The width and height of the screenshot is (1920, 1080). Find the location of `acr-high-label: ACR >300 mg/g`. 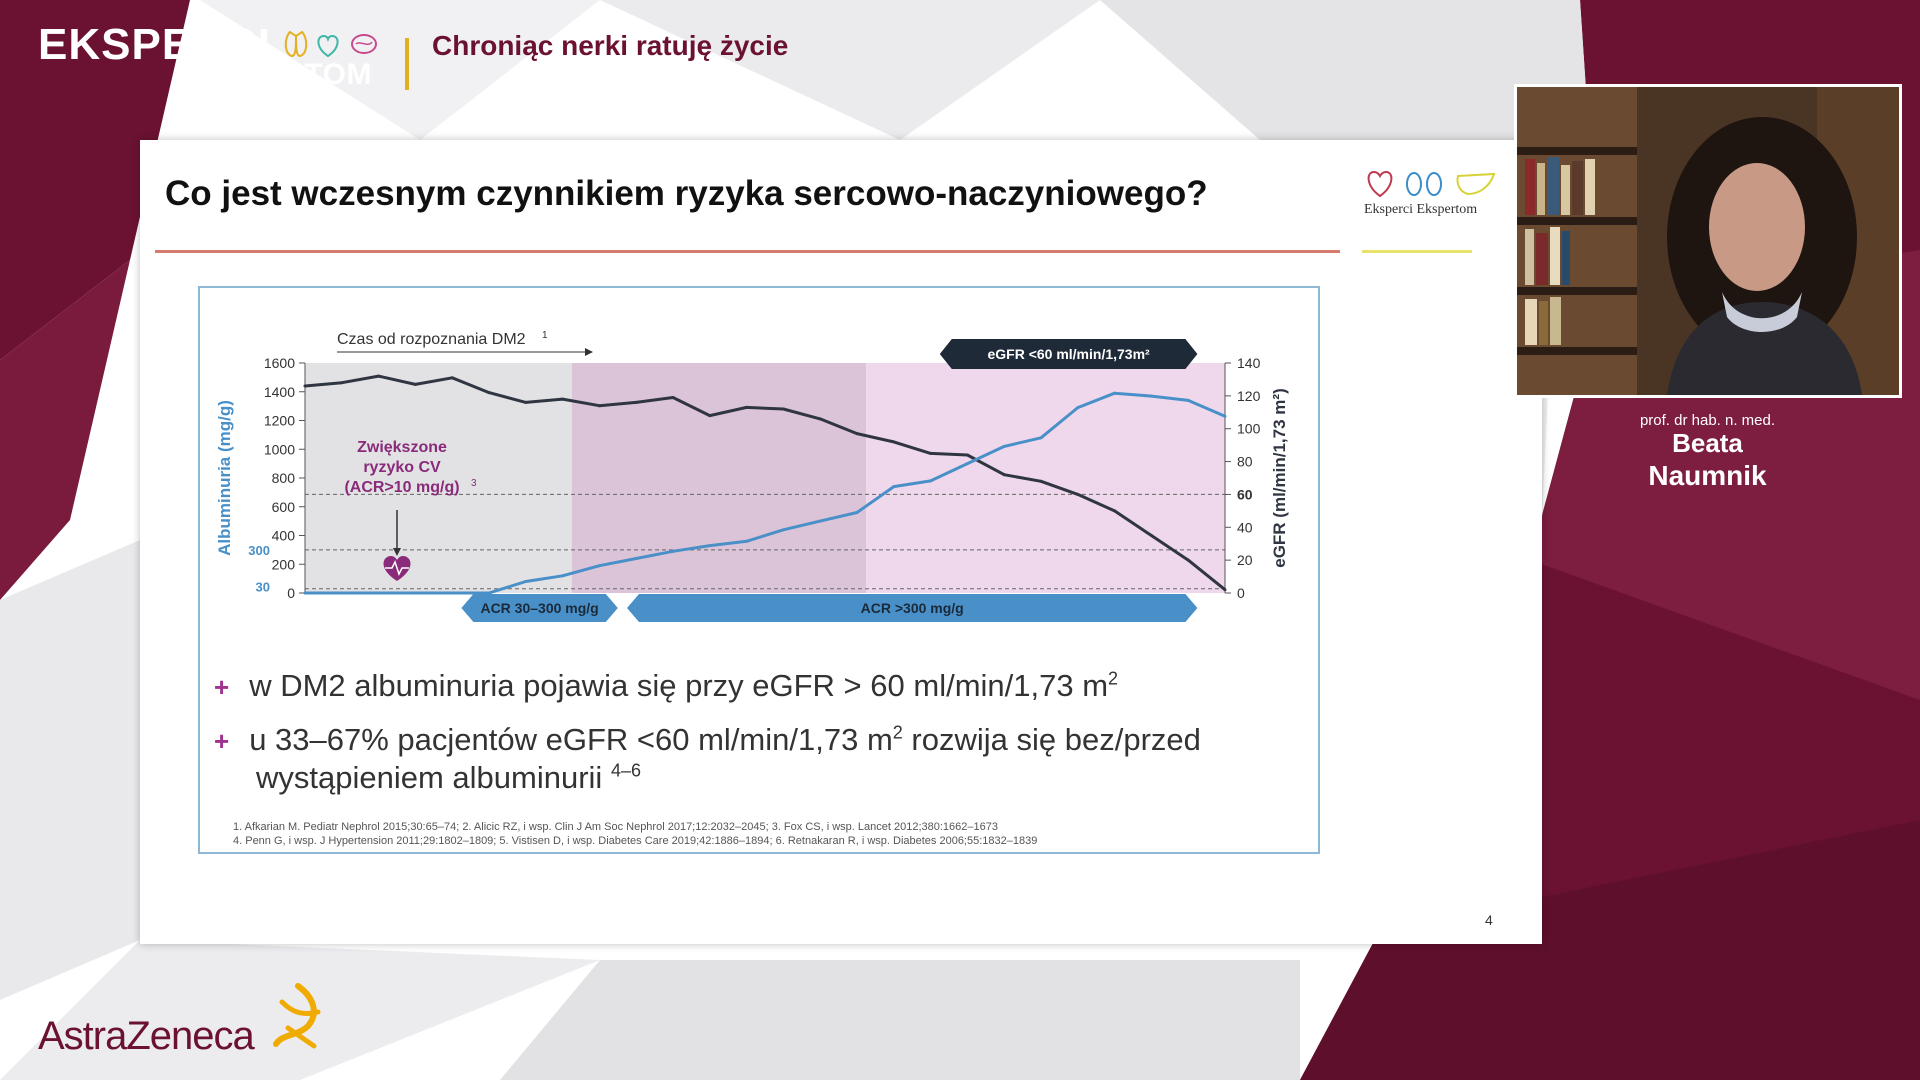

acr-high-label: ACR >300 mg/g is located at coordinates (912, 608).